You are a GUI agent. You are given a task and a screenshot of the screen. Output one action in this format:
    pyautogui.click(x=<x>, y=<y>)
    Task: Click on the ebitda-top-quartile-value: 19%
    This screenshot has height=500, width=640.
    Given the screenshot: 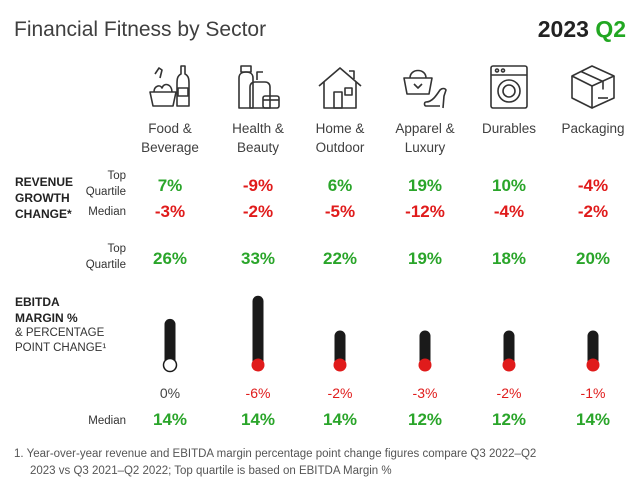 What is the action you would take?
    pyautogui.click(x=425, y=258)
    